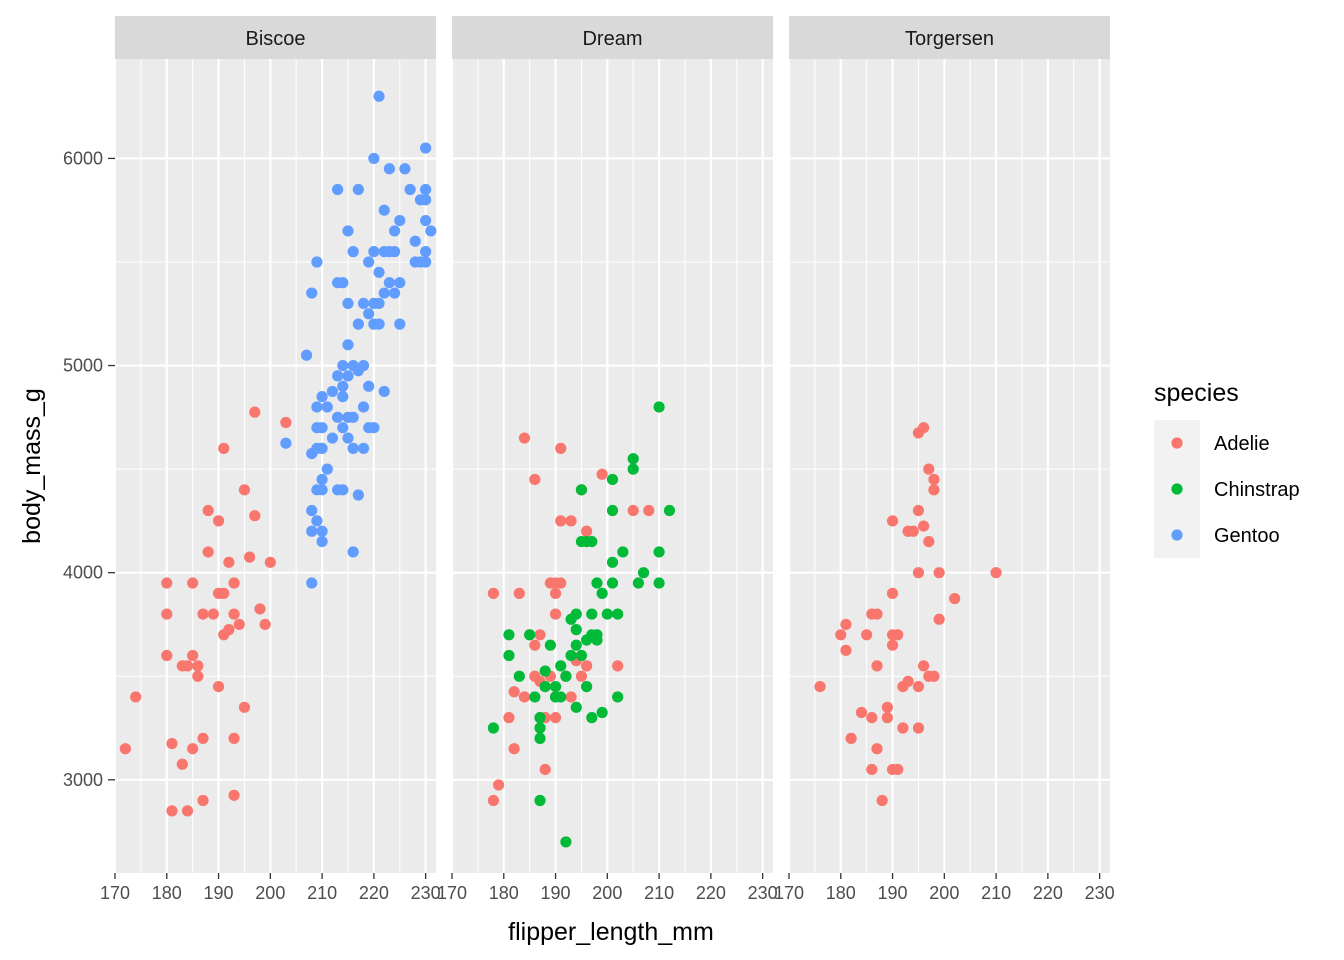 This screenshot has width=1344, height=960. What do you see at coordinates (89, 469) in the screenshot?
I see `y-axis: 3000 4000 5000 6000` at bounding box center [89, 469].